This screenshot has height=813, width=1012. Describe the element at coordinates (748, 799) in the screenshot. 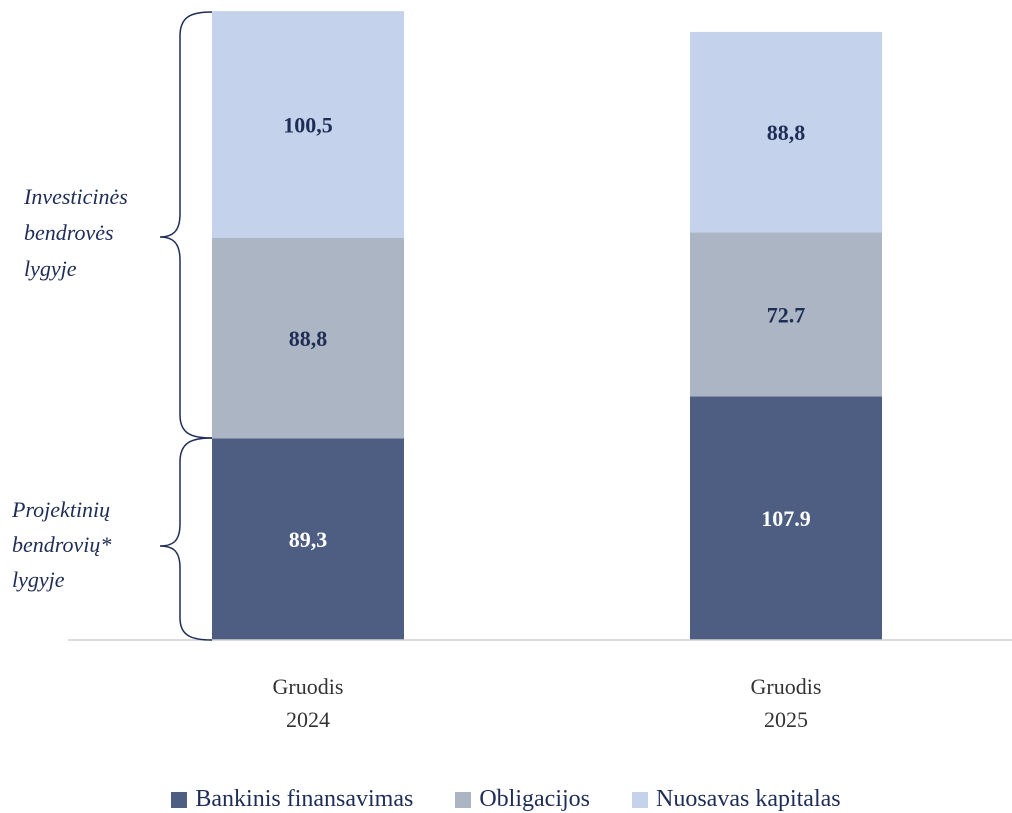

I see `legend-label-2: Nuosavas kapitalas` at that location.